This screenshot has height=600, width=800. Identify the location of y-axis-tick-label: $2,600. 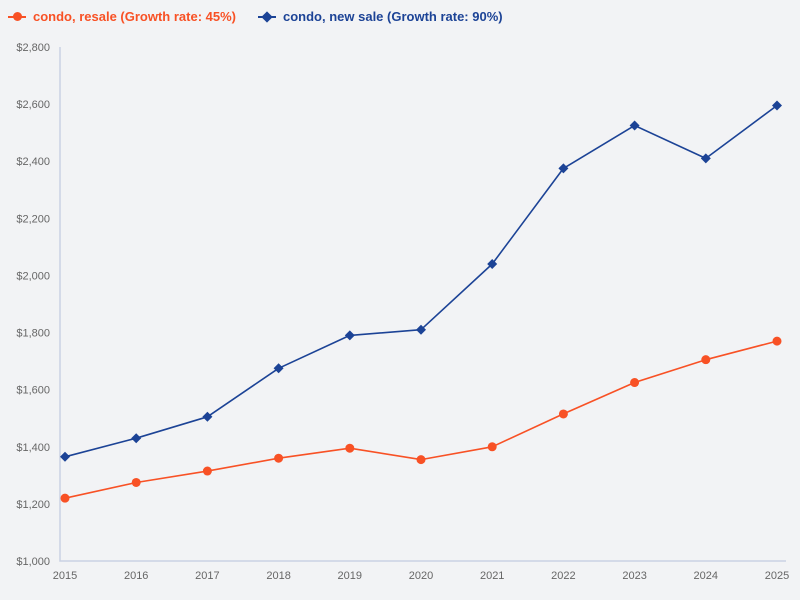
(33, 105).